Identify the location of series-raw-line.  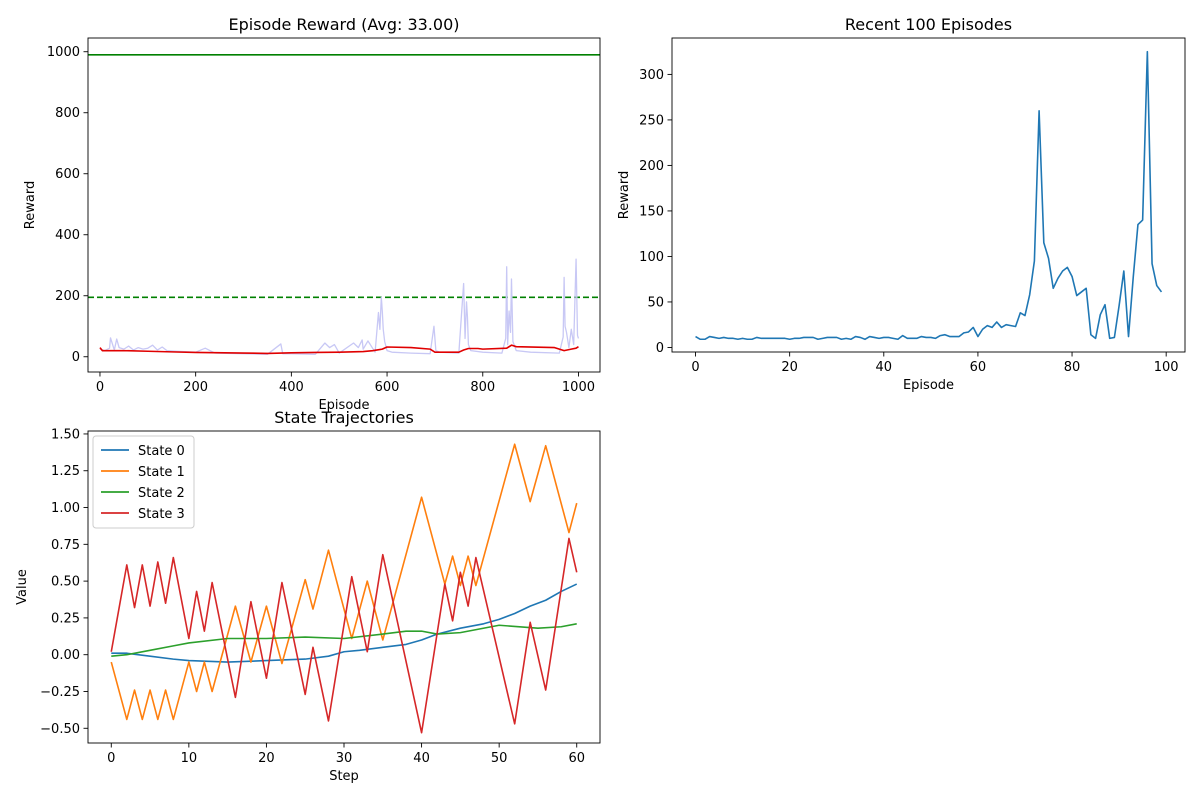
(339, 306).